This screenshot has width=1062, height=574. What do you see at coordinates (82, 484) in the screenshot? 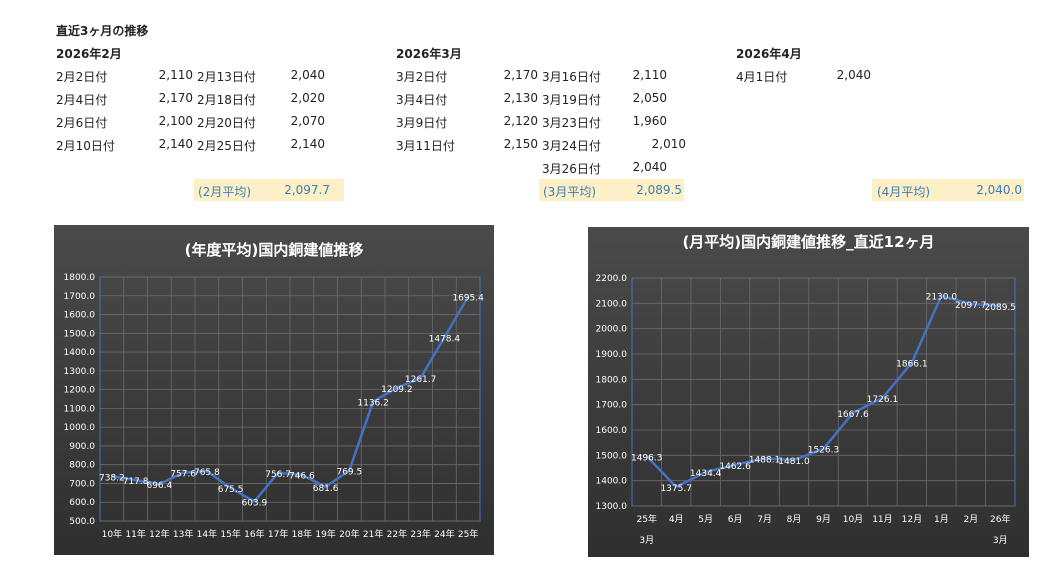
I see `y-tick-label: 700.0` at bounding box center [82, 484].